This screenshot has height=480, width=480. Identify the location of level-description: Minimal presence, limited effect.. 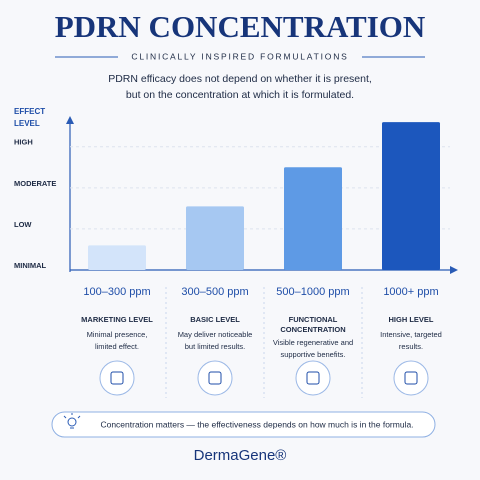
(117, 340).